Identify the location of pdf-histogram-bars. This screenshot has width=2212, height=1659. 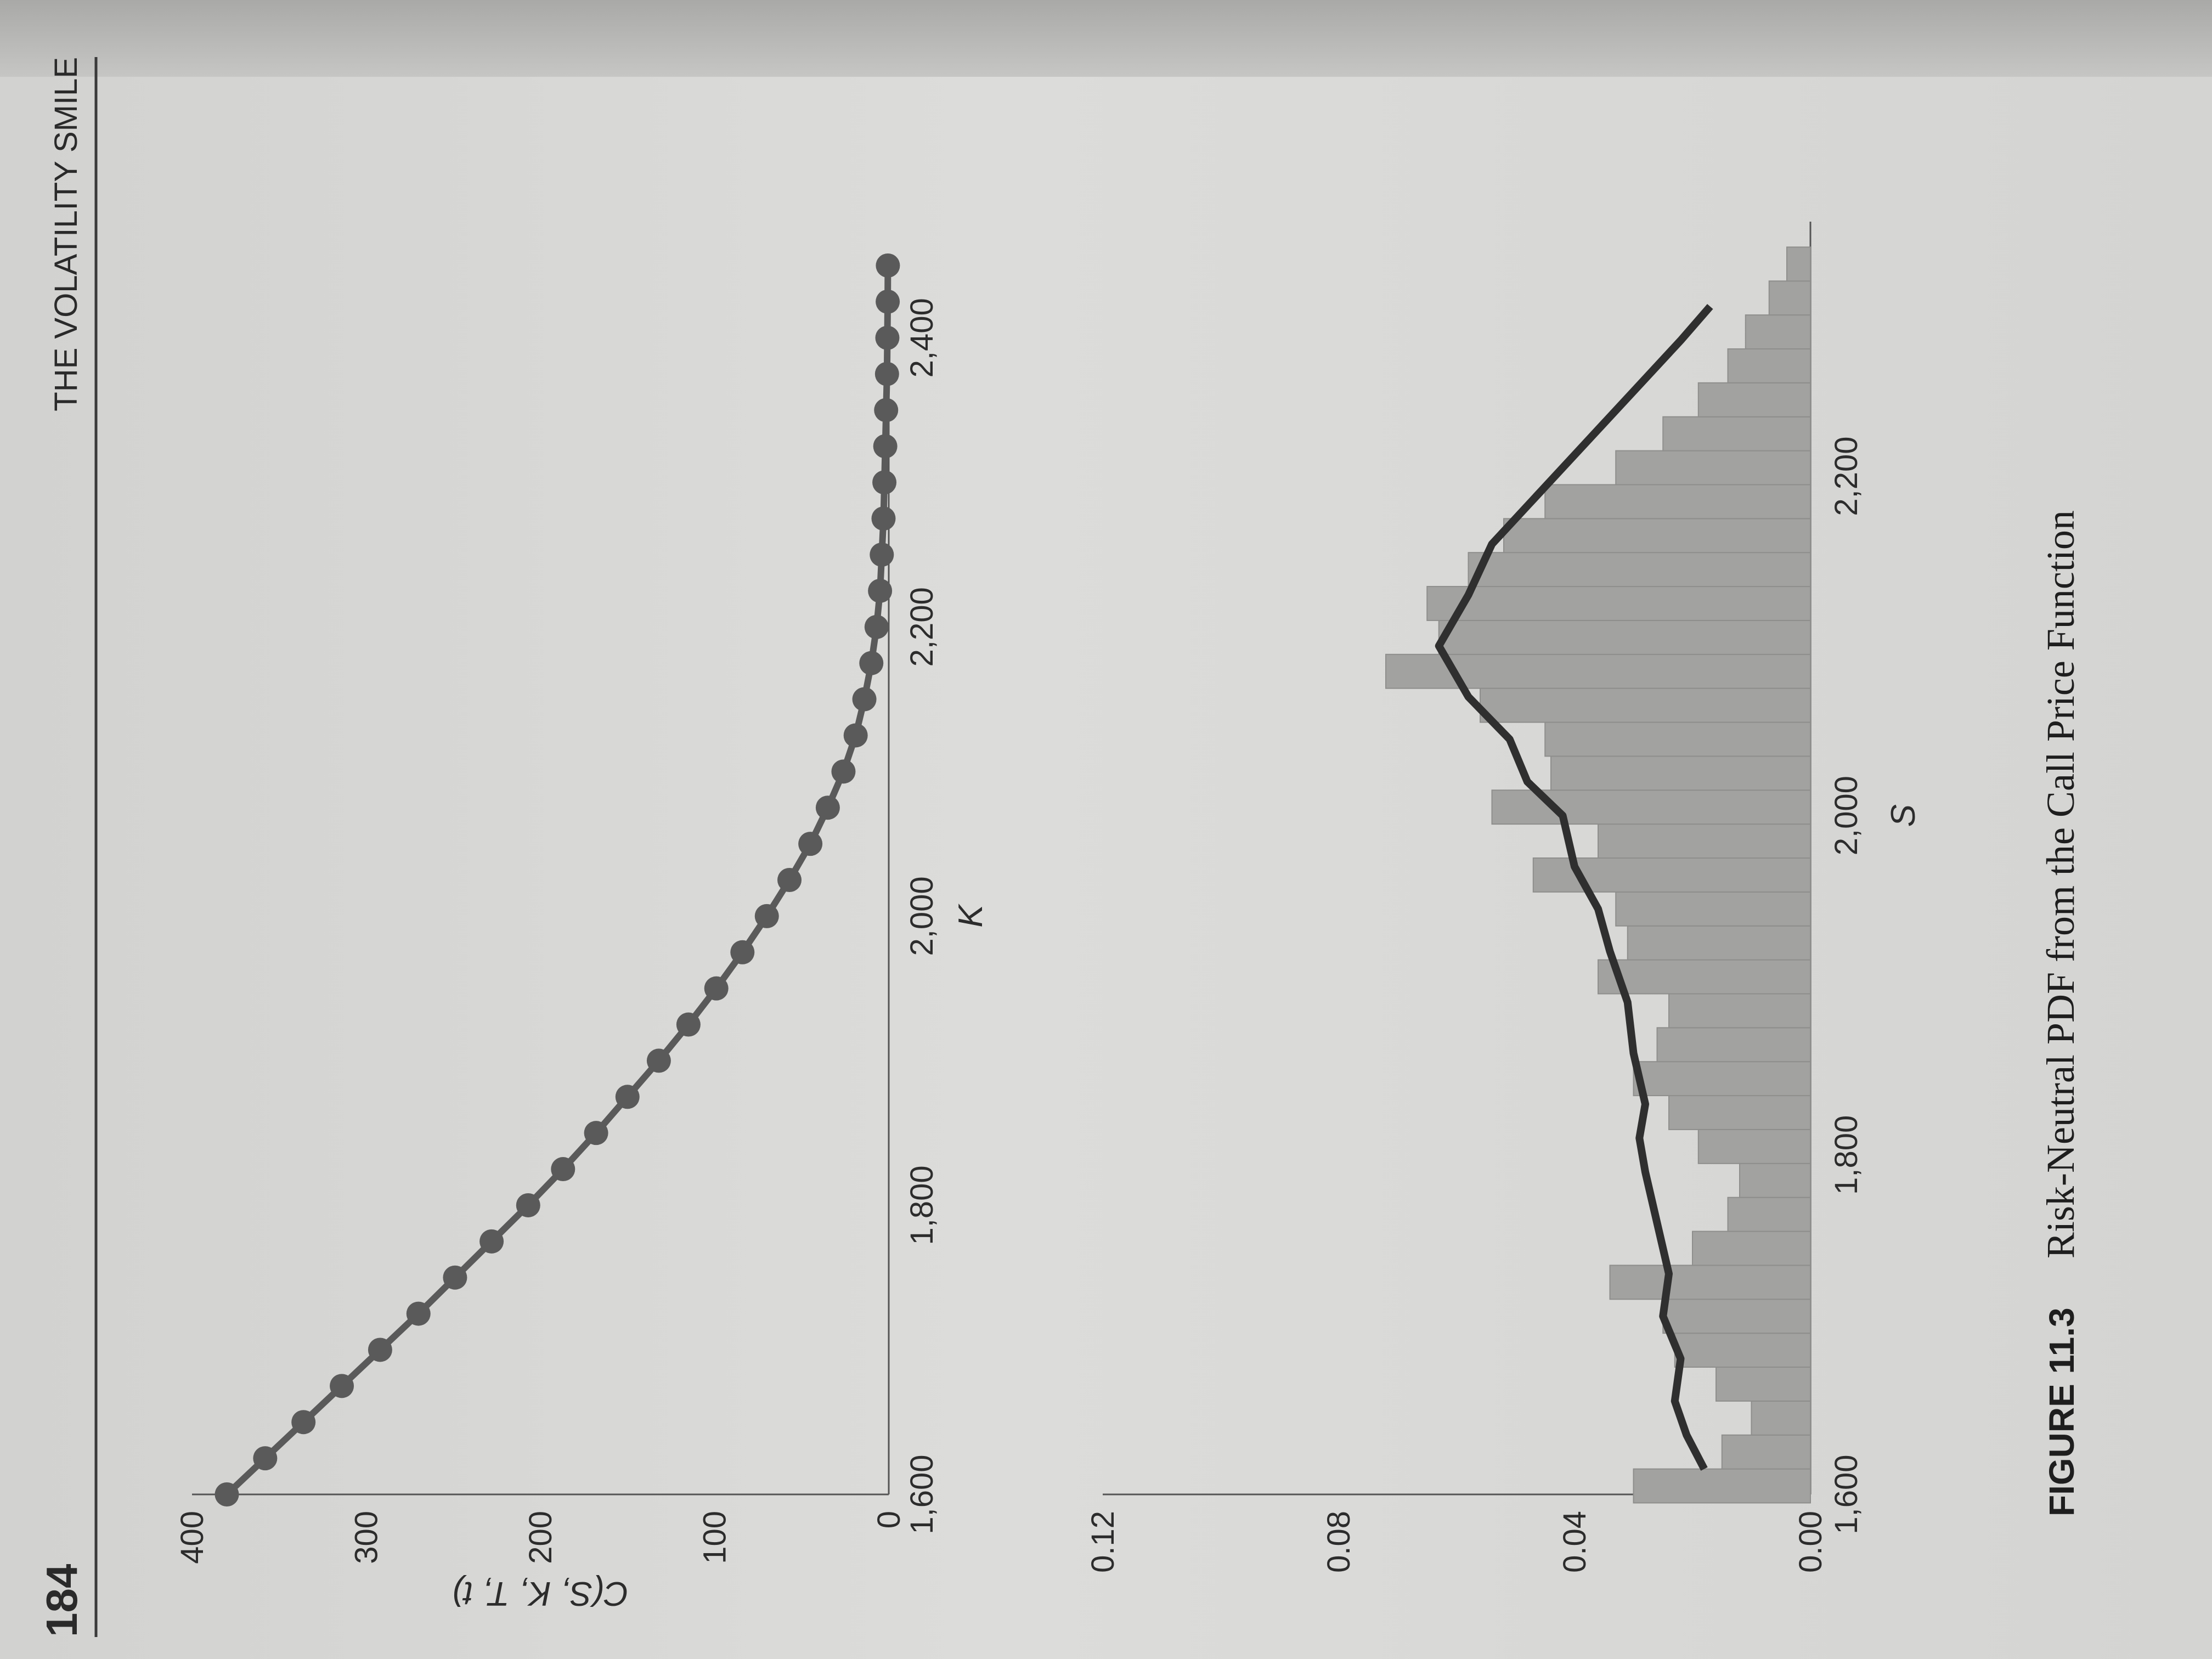
(1598, 875).